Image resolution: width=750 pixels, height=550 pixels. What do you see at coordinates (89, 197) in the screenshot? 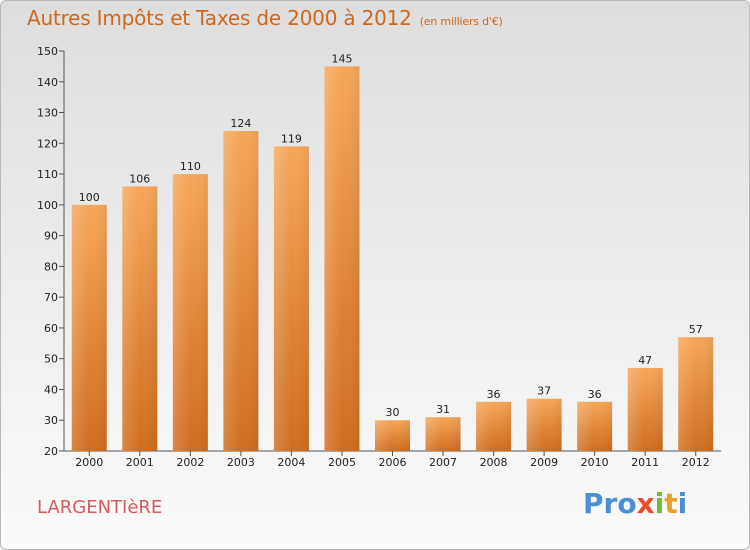
I see `bar-value-label: 100` at bounding box center [89, 197].